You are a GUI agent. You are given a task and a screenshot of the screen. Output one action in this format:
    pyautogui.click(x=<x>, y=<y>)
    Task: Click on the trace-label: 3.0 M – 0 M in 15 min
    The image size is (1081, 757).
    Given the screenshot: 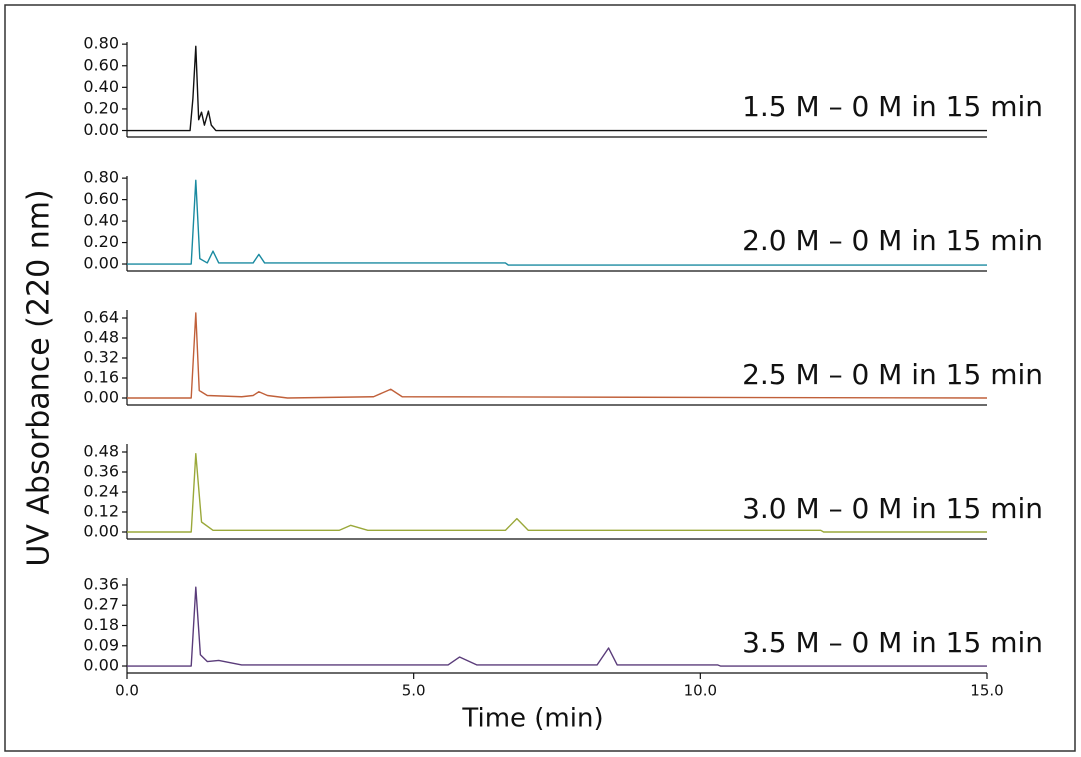 What is the action you would take?
    pyautogui.click(x=892, y=508)
    